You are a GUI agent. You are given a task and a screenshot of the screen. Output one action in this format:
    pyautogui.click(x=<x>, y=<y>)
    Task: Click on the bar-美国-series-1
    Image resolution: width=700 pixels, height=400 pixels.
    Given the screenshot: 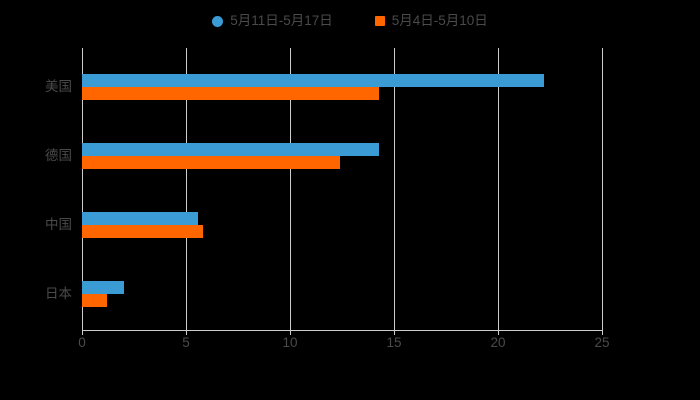 What is the action you would take?
    pyautogui.click(x=231, y=93)
    